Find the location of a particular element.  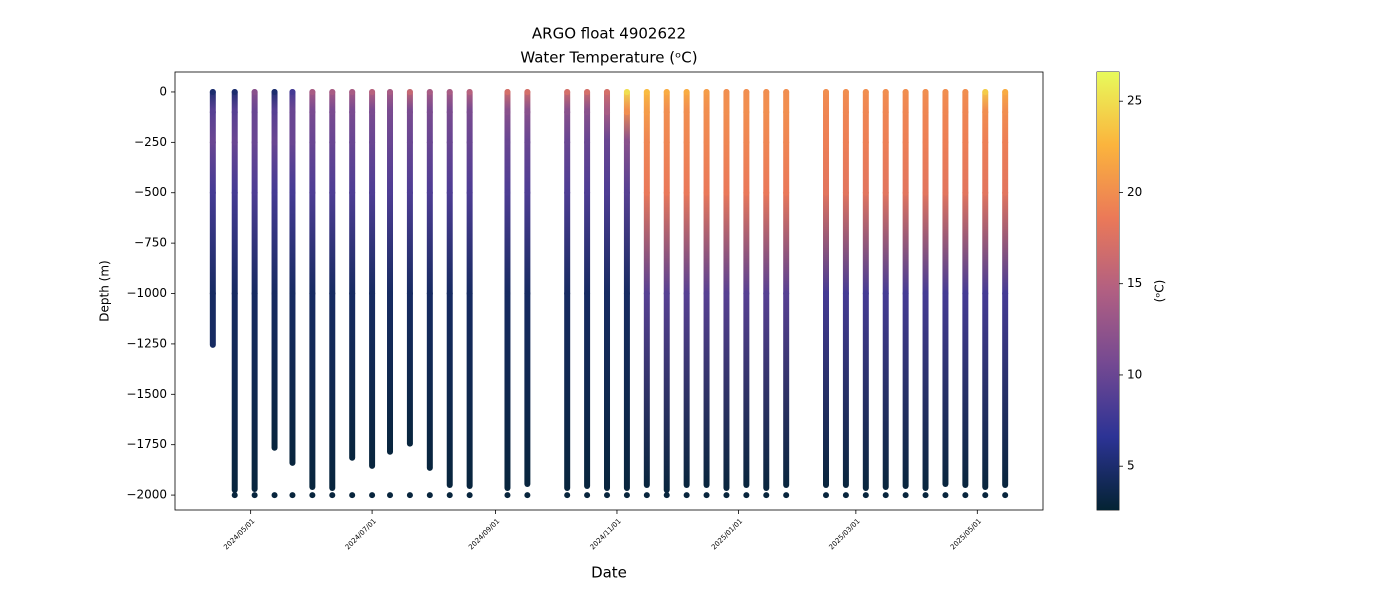

colorbar-label: (ᵒC) is located at coordinates (1160, 291).